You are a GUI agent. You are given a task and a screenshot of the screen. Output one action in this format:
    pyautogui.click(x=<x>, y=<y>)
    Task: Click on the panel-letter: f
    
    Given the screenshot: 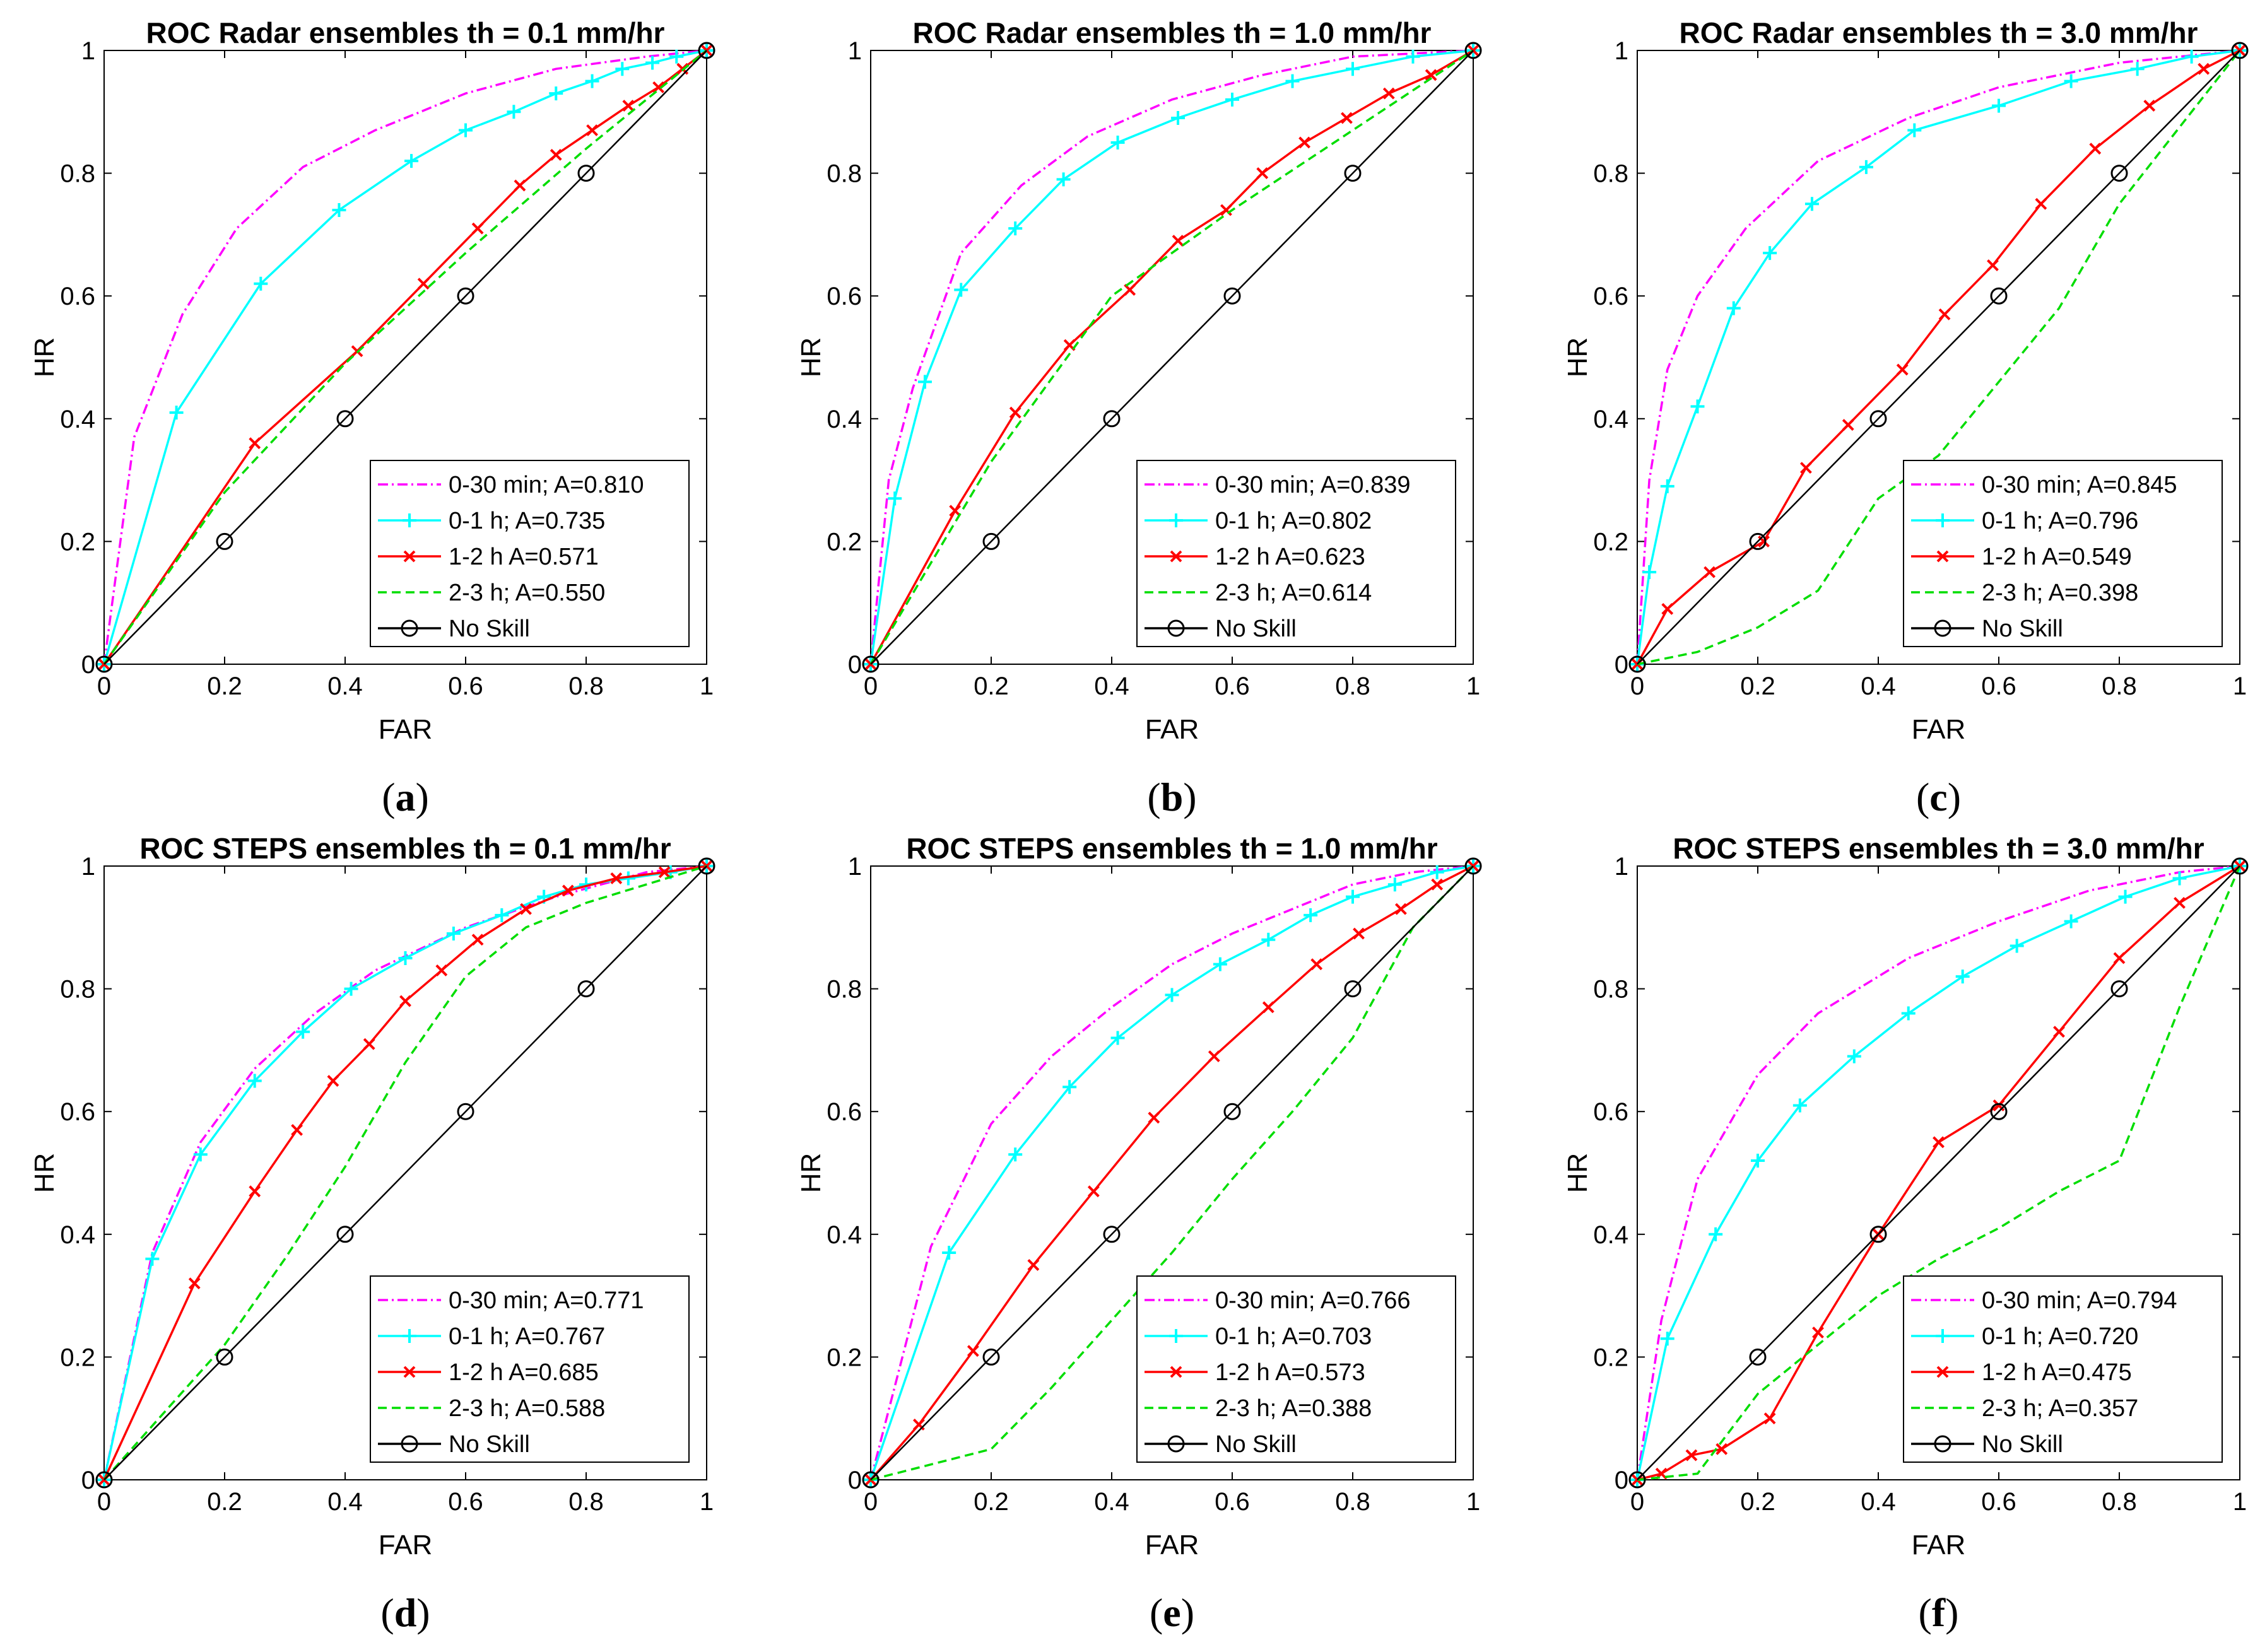 What is the action you would take?
    pyautogui.click(x=1939, y=1612)
    